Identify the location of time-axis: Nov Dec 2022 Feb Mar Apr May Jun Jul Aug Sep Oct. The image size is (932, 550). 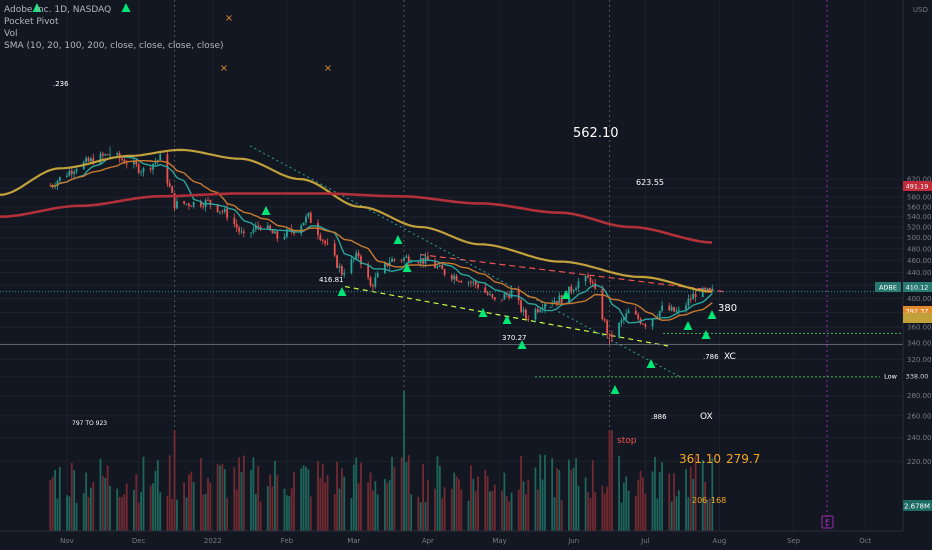
(465, 541).